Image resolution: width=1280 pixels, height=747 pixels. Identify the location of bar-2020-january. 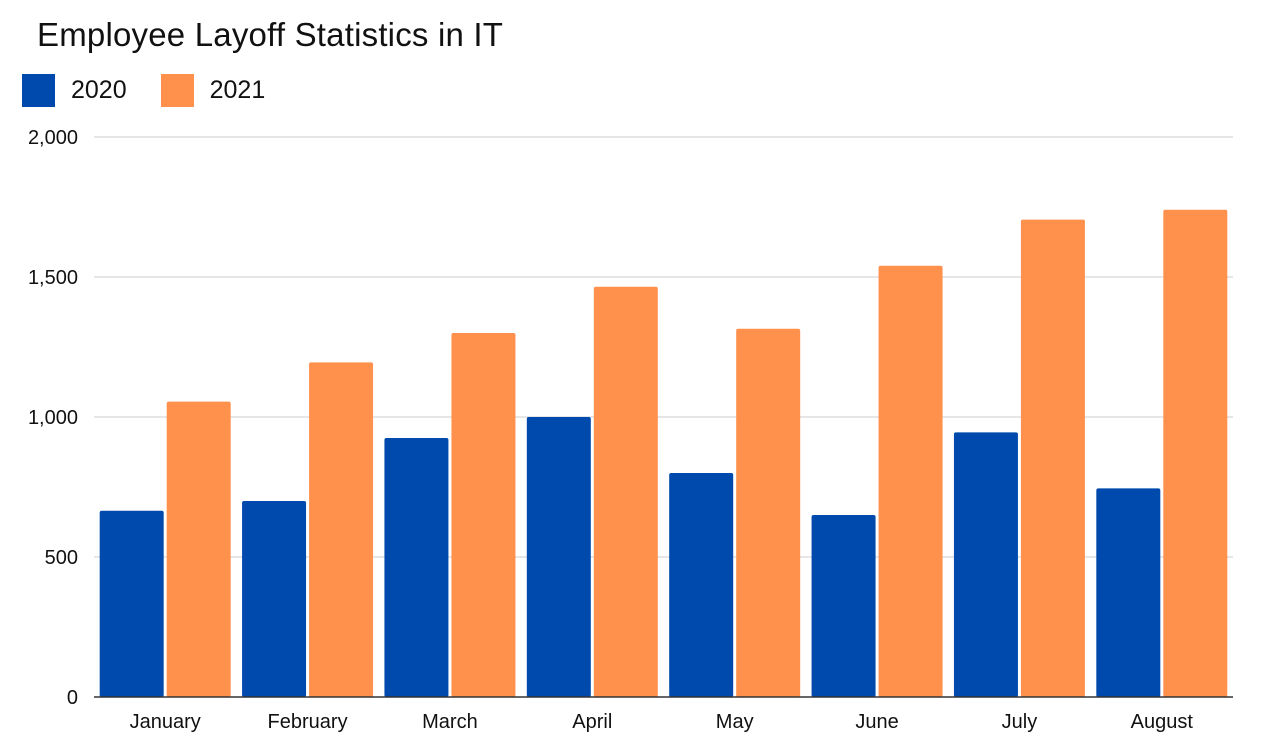
(131, 603).